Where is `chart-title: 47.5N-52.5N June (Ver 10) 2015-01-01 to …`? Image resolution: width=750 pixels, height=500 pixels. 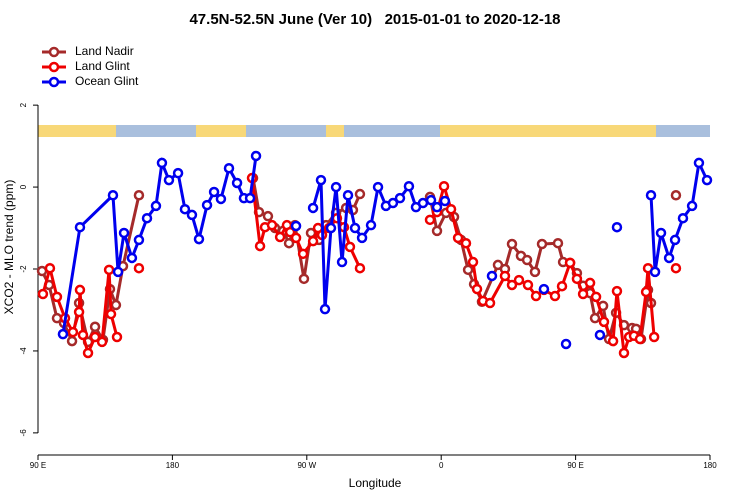 chart-title: 47.5N-52.5N June (Ver 10) 2015-01-01 to … is located at coordinates (374, 19).